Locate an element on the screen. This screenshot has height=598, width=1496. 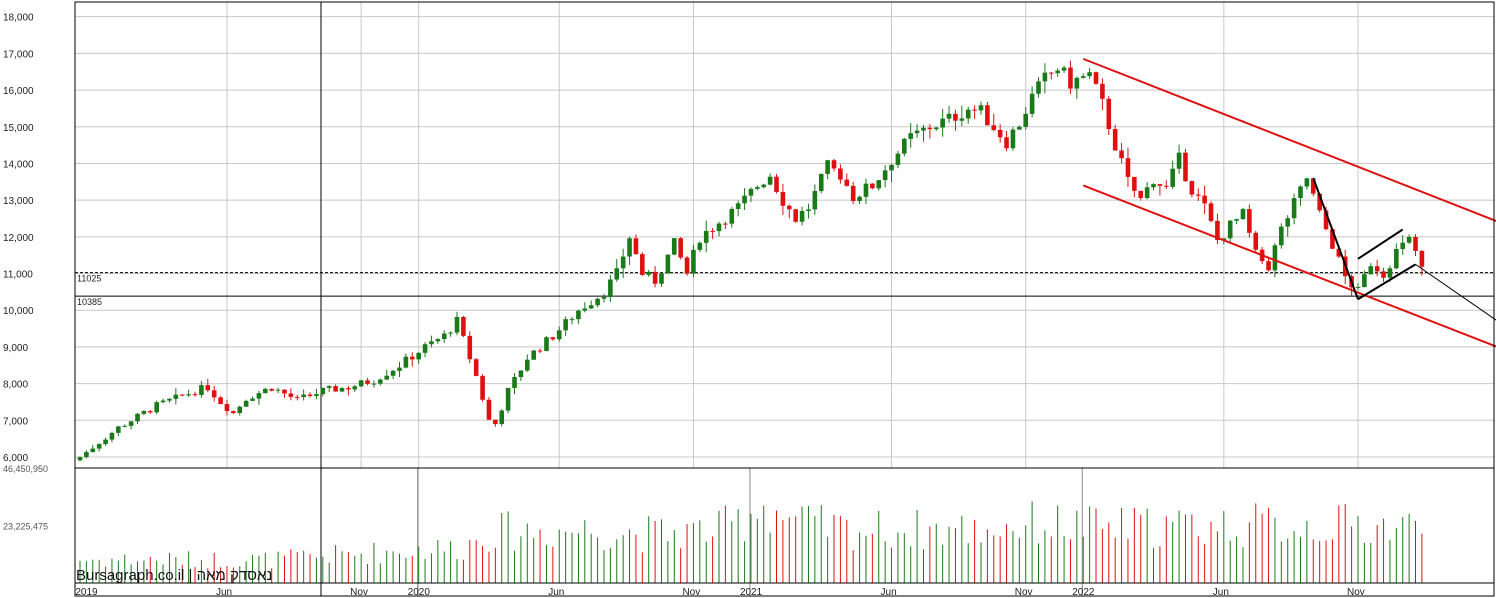
price-levels: 11025 10385 is located at coordinates (784, 289).